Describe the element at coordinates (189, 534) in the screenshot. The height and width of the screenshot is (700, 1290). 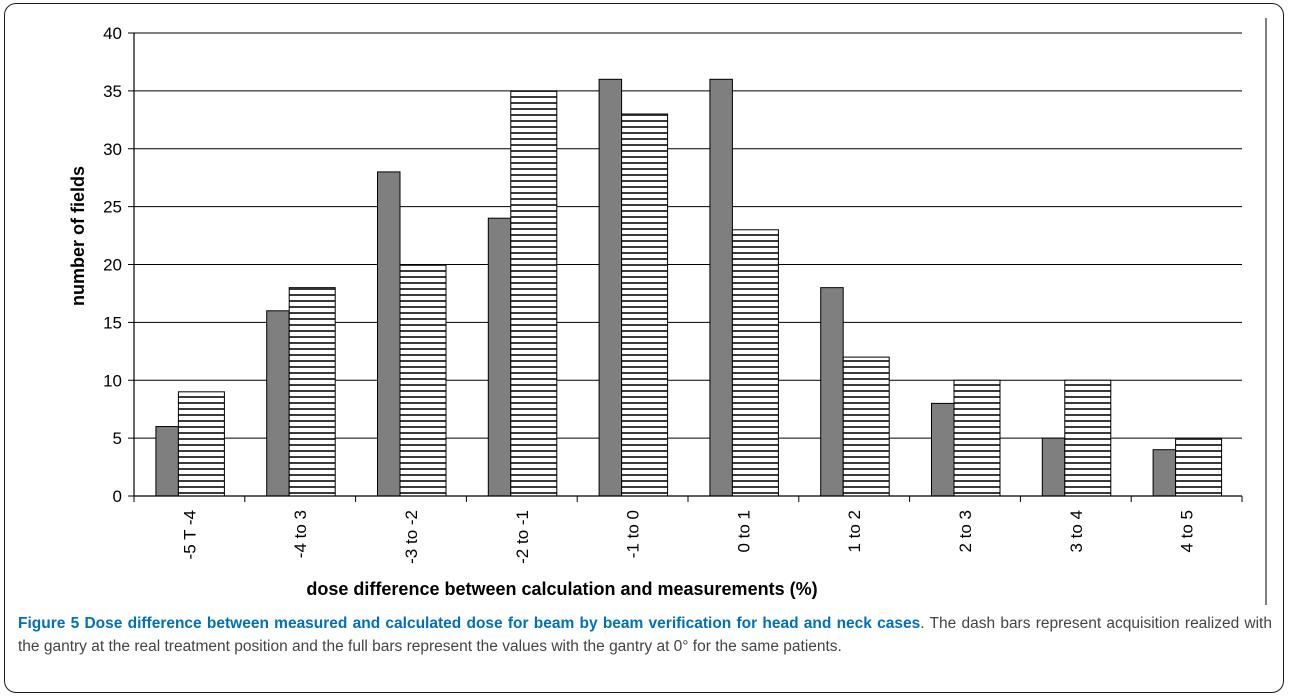
I see `x-tick-label: -5 T -4` at that location.